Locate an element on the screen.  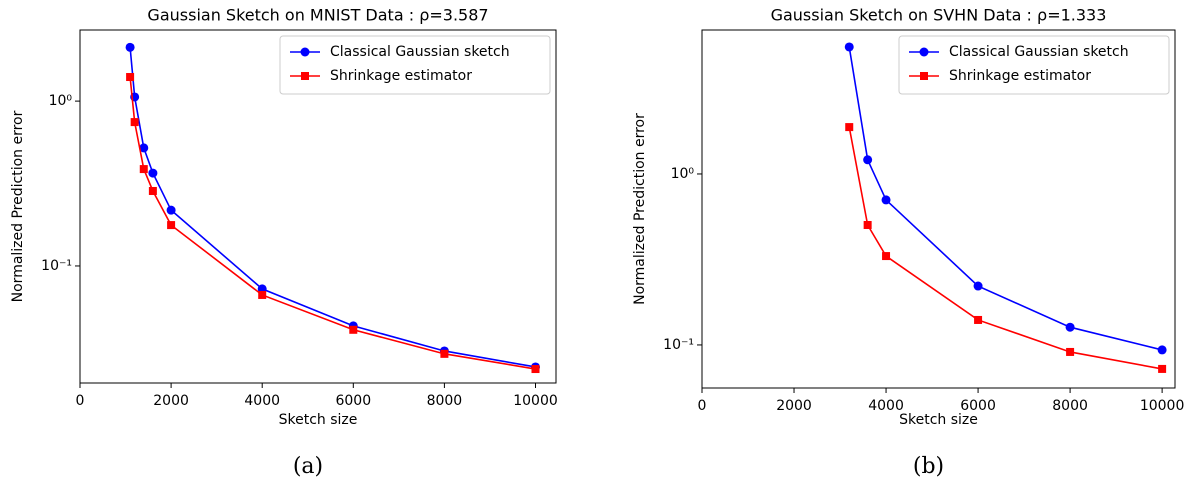
series-line is located at coordinates (1005, 248).